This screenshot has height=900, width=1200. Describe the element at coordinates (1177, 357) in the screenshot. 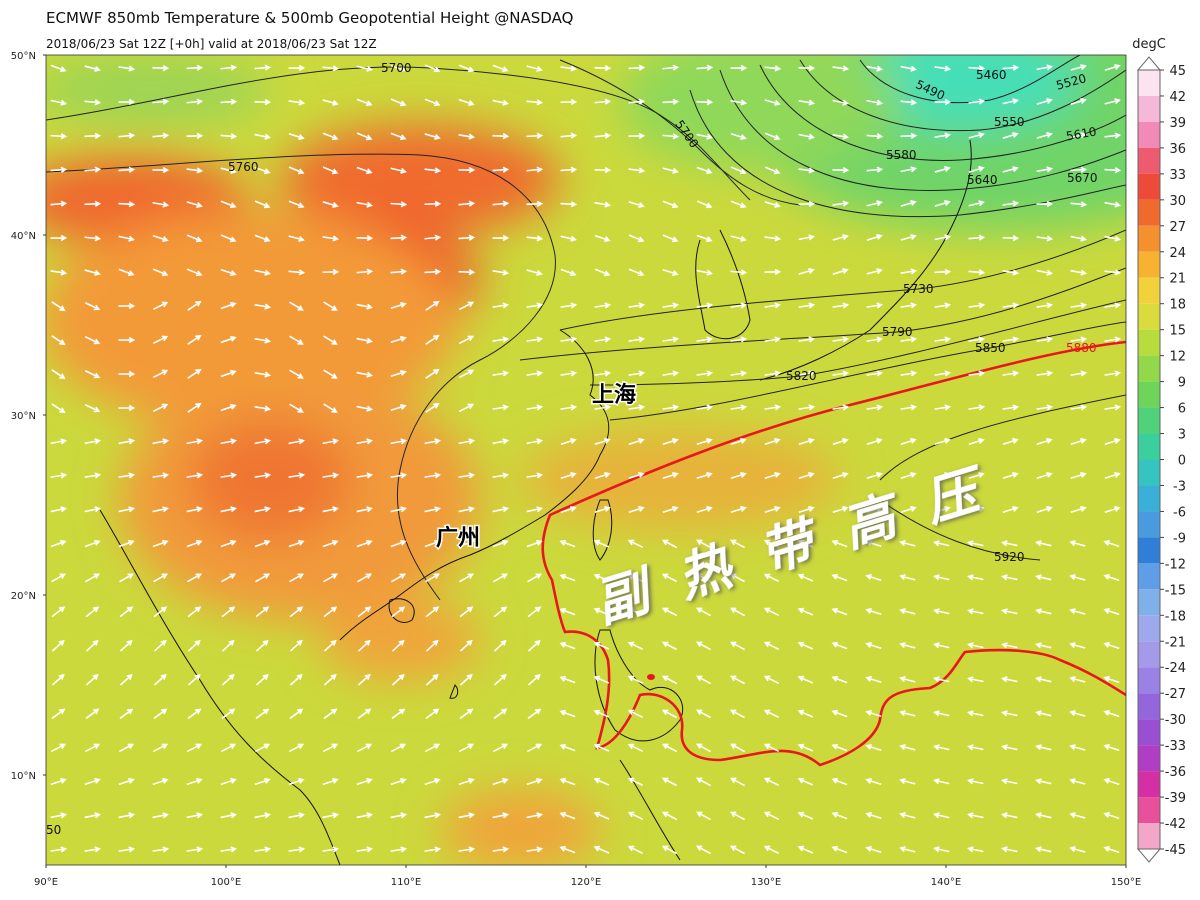

I see `colorbar-tick-label: 12` at that location.